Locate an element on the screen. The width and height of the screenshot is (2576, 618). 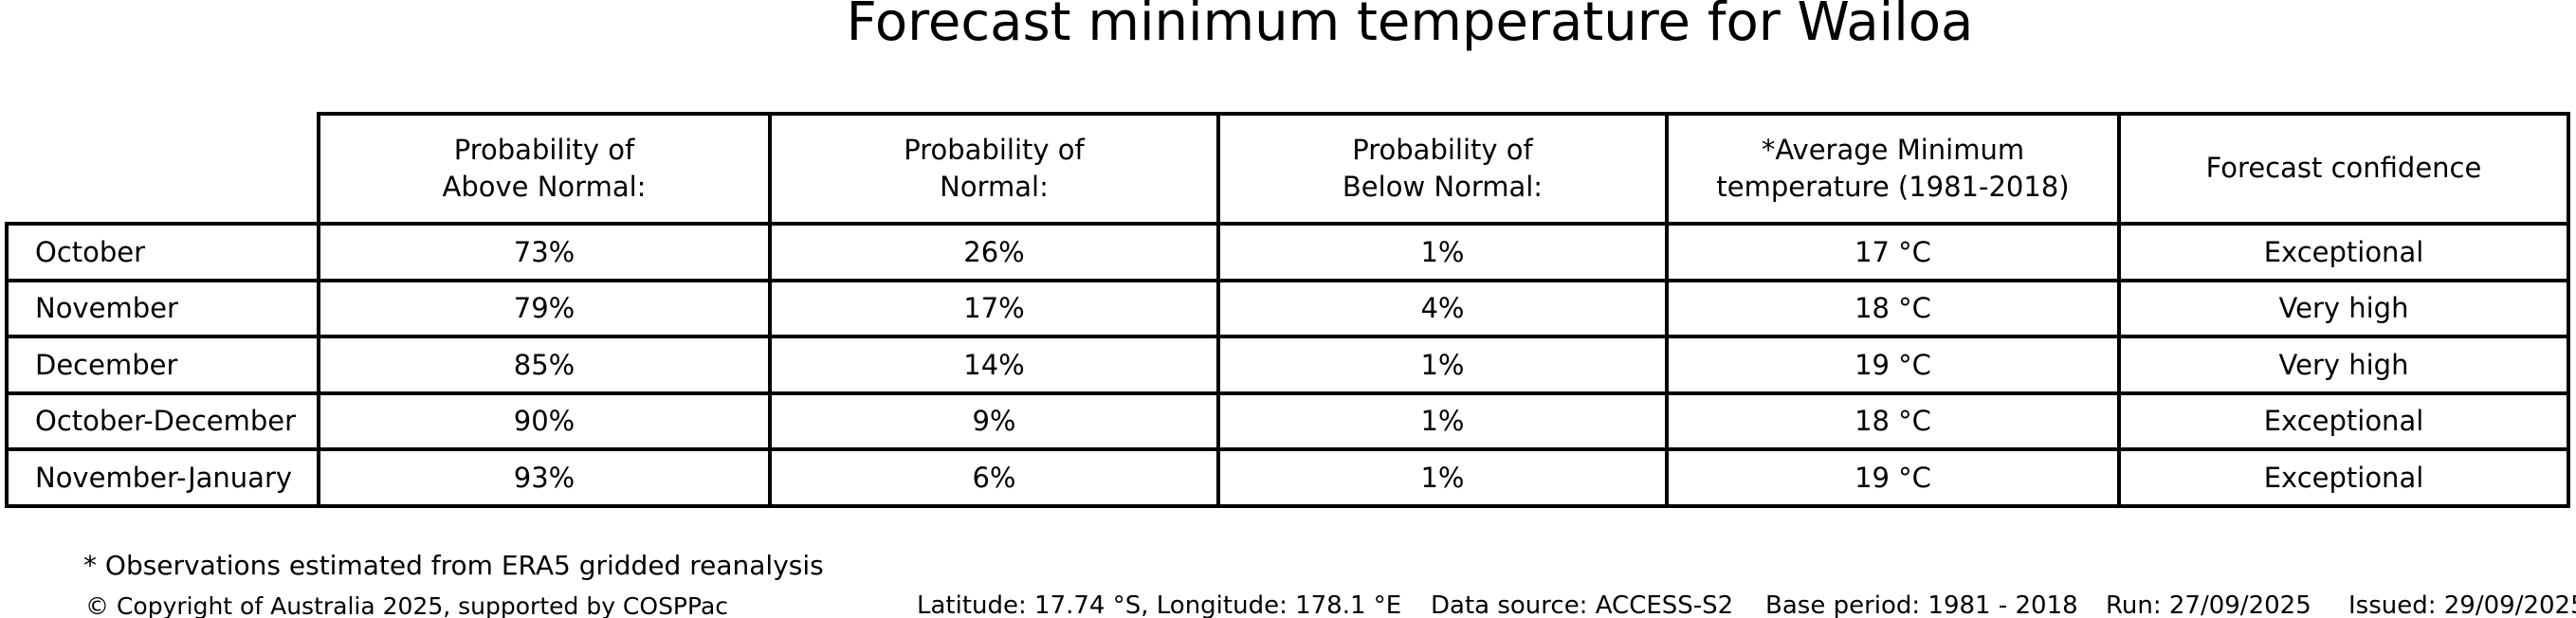
cell-average-min-temp: 17 °C is located at coordinates (1893, 252).